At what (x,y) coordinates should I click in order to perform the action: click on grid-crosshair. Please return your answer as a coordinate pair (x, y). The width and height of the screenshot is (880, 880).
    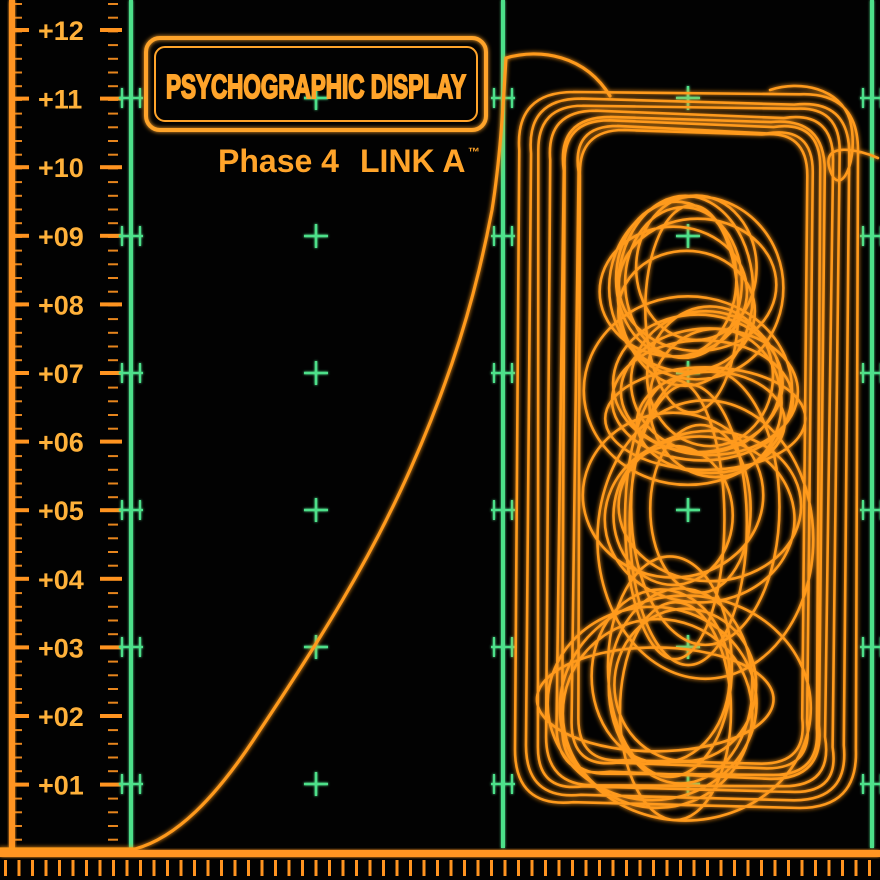
    Looking at the image, I should click on (316, 373).